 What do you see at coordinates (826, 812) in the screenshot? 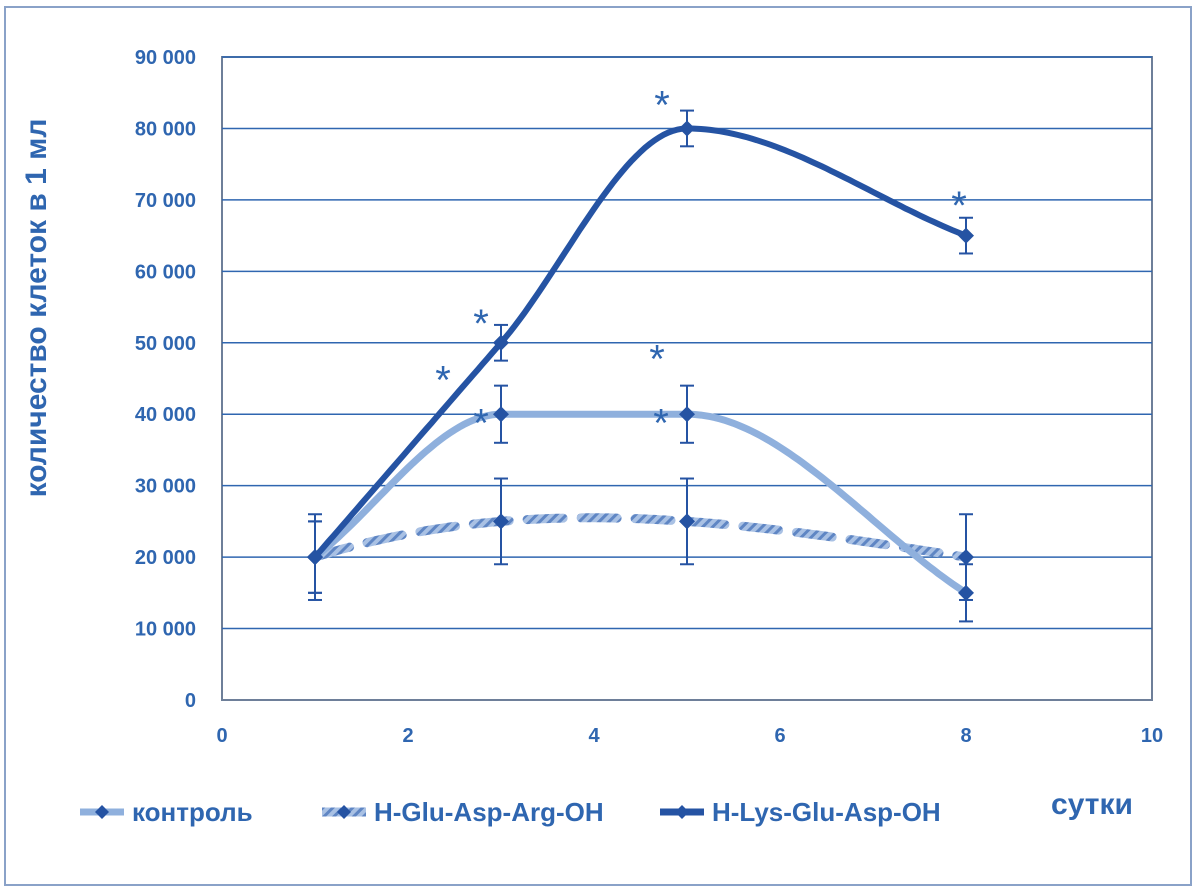
I see `legend-label-2: H-Lys-Glu-Asp-OH` at bounding box center [826, 812].